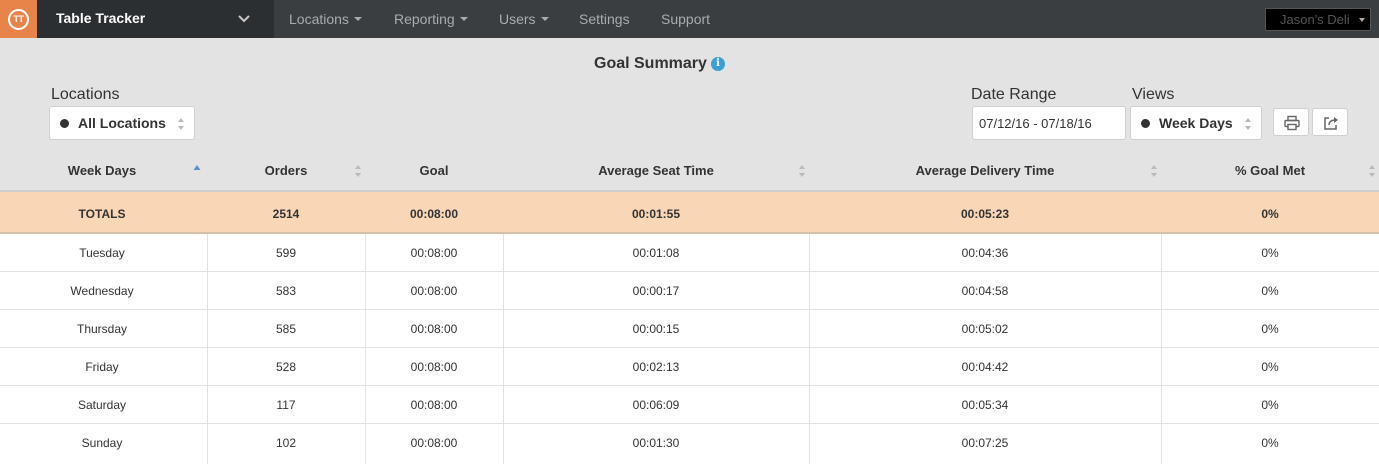 This screenshot has height=464, width=1379. Describe the element at coordinates (434, 170) in the screenshot. I see `column-header-goal: Goal` at that location.